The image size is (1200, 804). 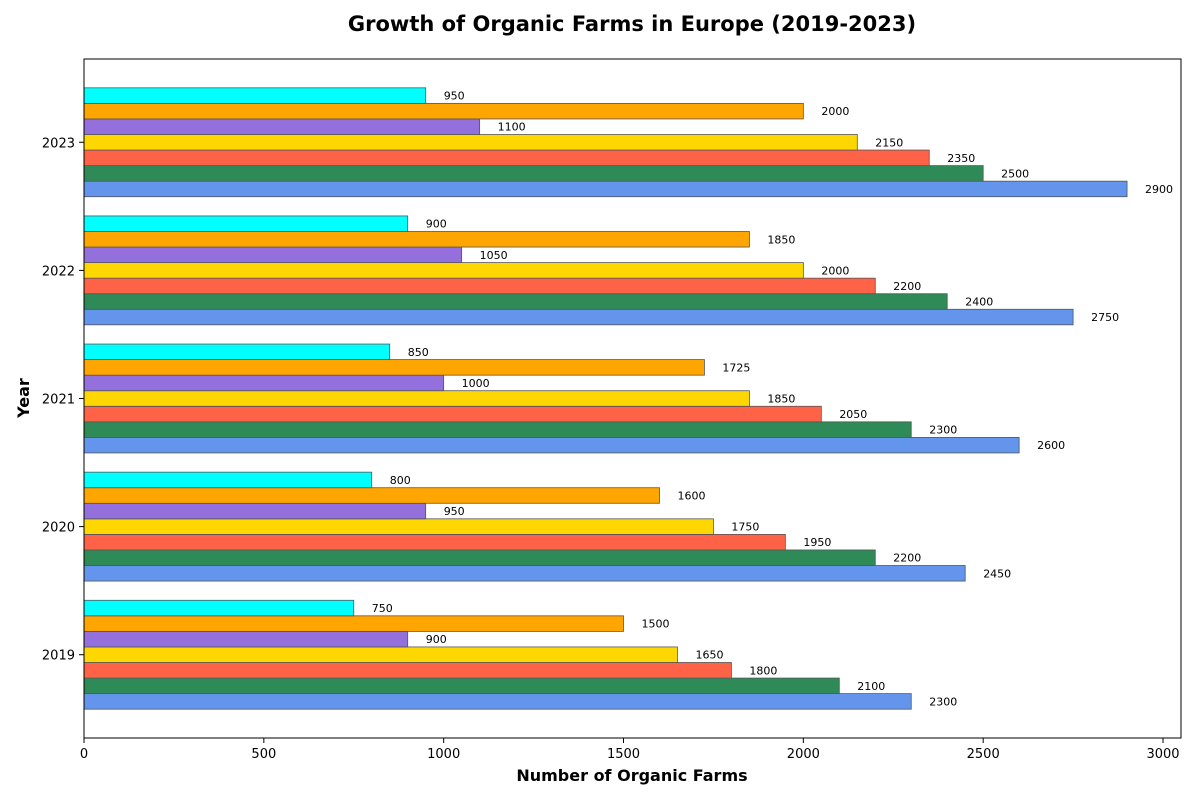 I want to click on data-label-2020-0: 2450, so click(x=997, y=573).